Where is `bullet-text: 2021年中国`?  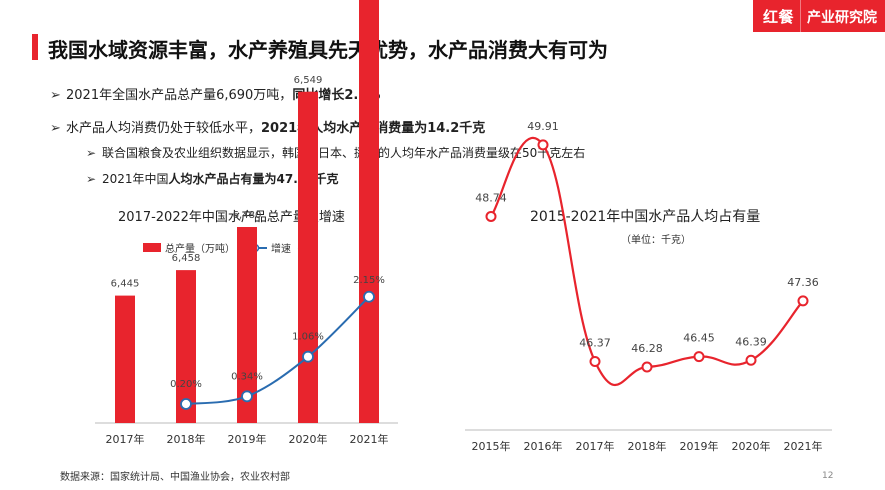 bullet-text: 2021年中国 is located at coordinates (135, 179).